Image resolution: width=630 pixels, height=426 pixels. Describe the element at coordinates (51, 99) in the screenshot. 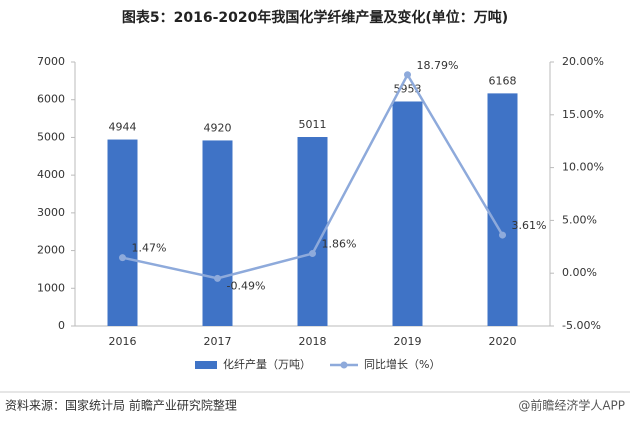

I see `y-tick-label: 6000` at that location.